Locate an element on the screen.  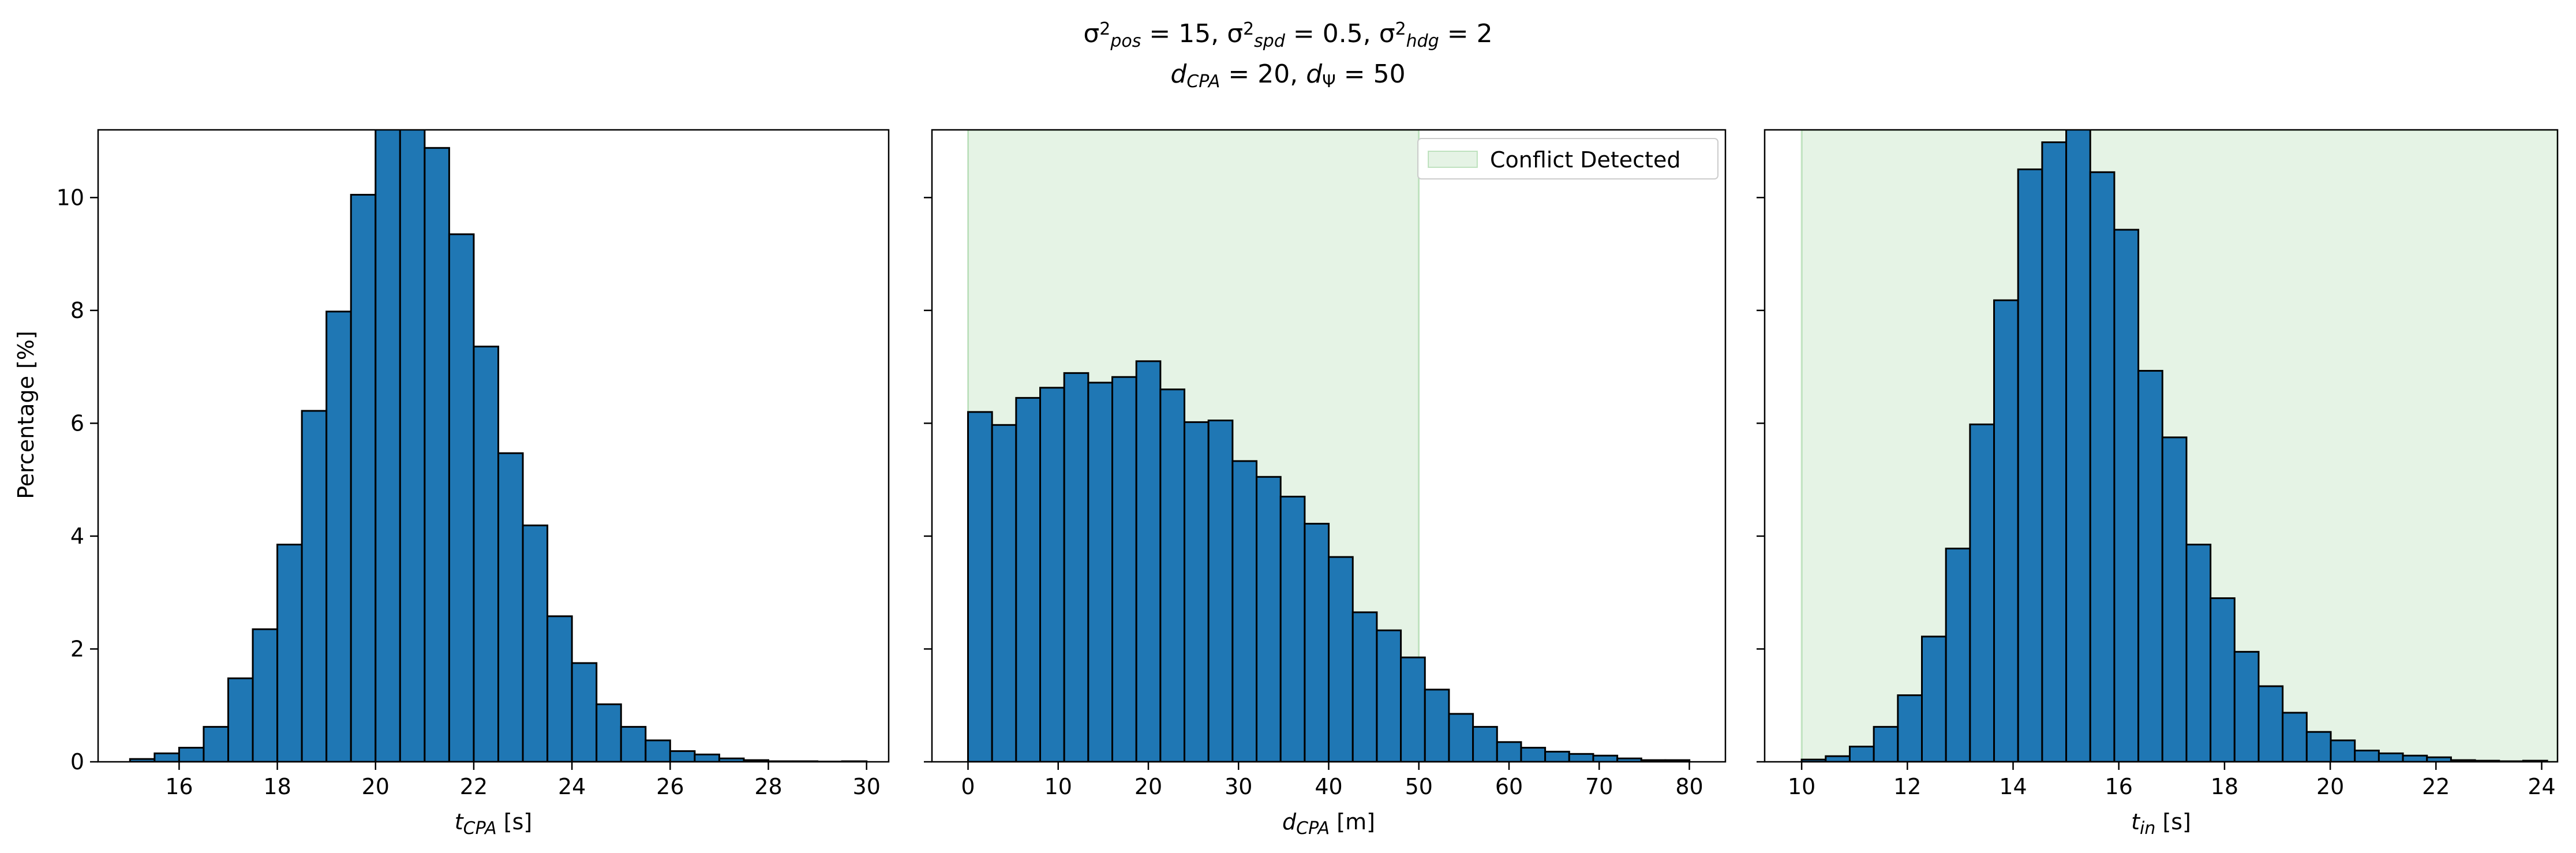
legend-swatch is located at coordinates (1453, 159).